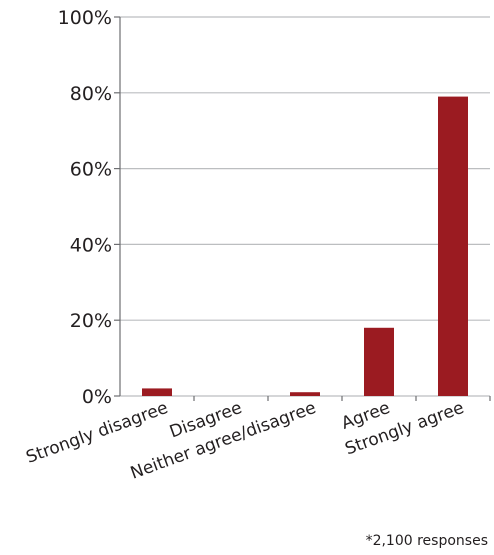  What do you see at coordinates (91, 94) in the screenshot?
I see `y-tick-label: 80%` at bounding box center [91, 94].